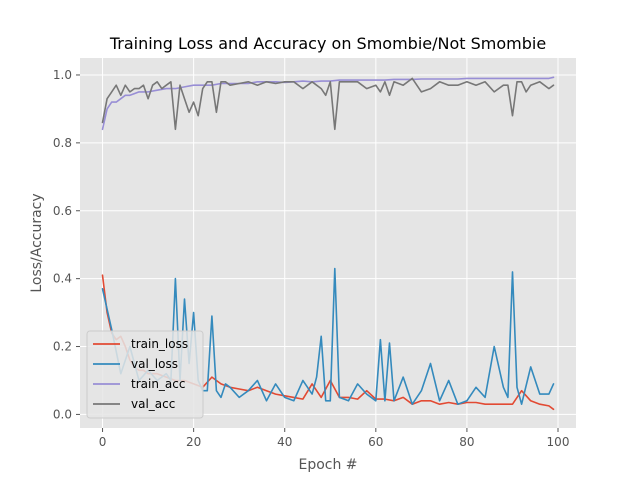 The image size is (640, 480). What do you see at coordinates (103, 442) in the screenshot?
I see `x-tick-label: 0` at bounding box center [103, 442].